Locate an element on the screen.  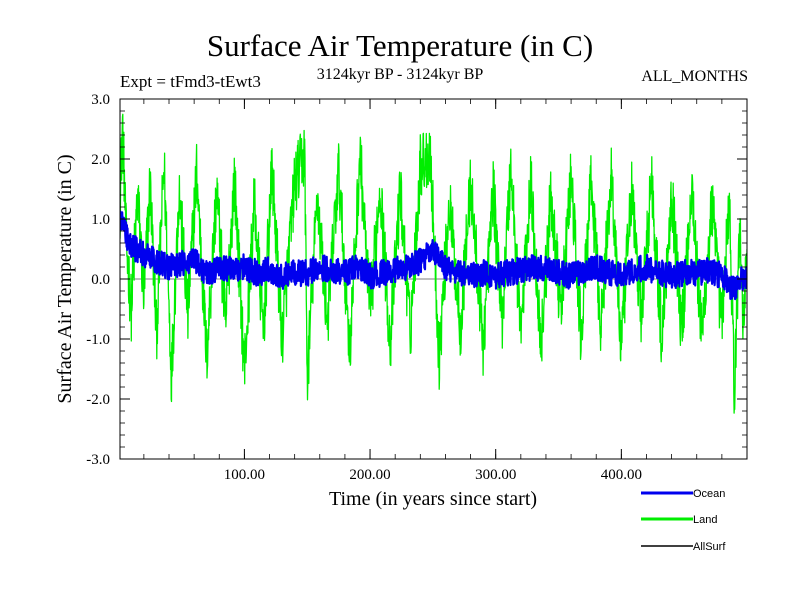
x-tick-label: 300.00 is located at coordinates (495, 475).